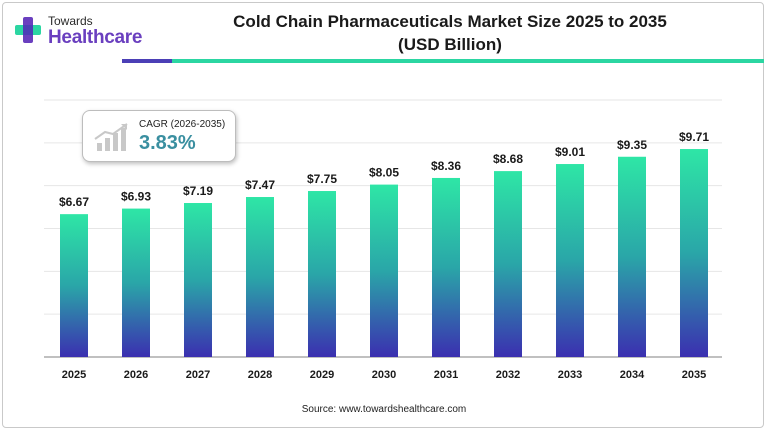 The height and width of the screenshot is (432, 768). I want to click on data-label: $9.35, so click(632, 145).